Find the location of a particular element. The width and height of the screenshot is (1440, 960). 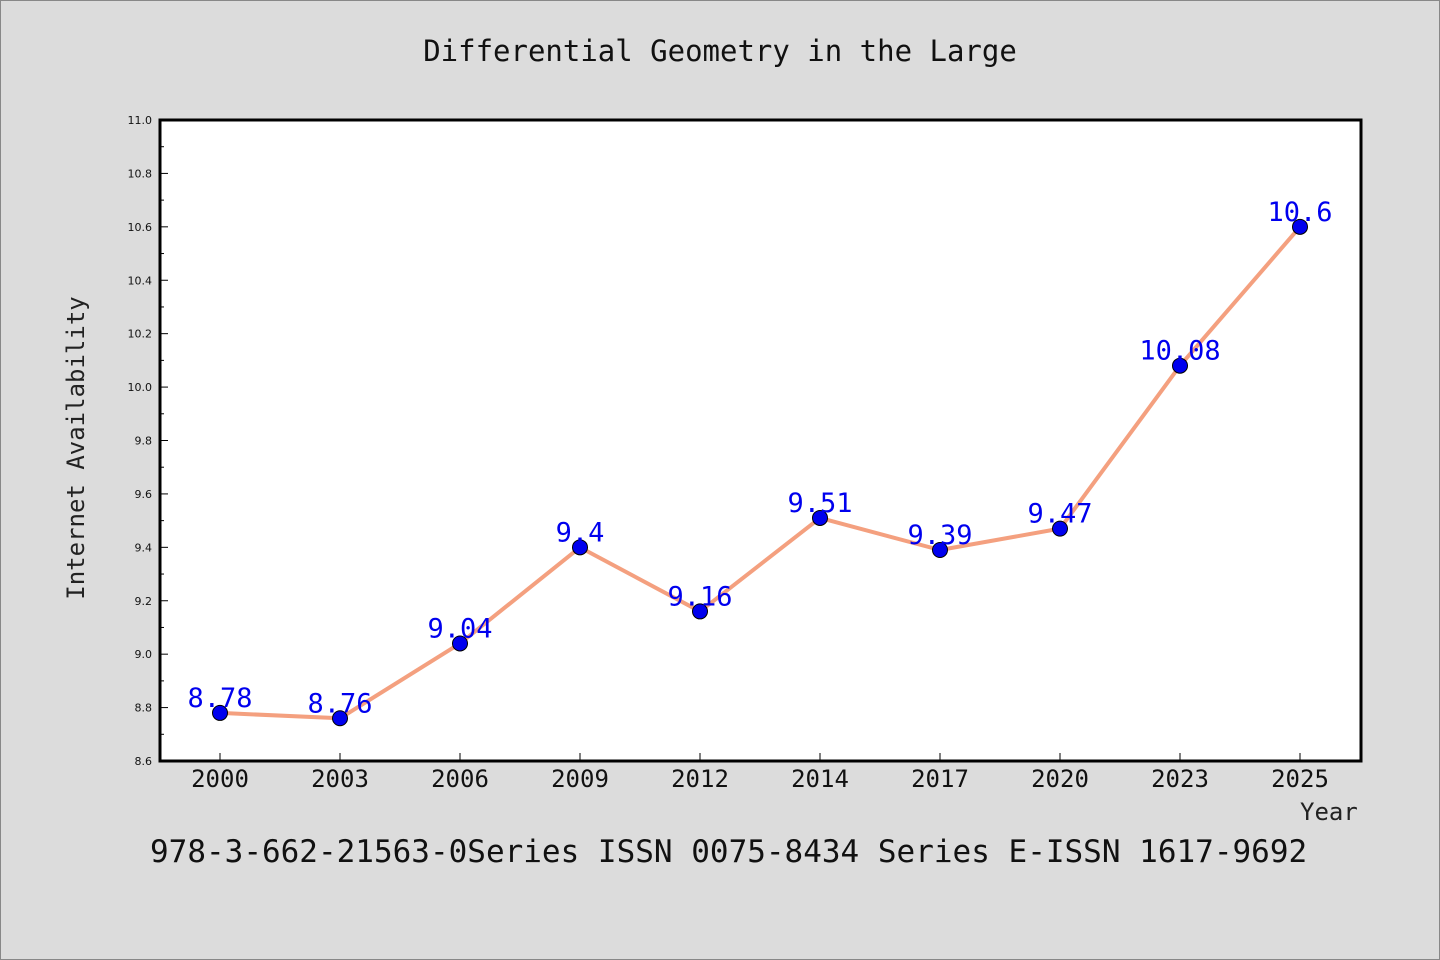

y-tick-label: 9.4 is located at coordinates (144, 547).